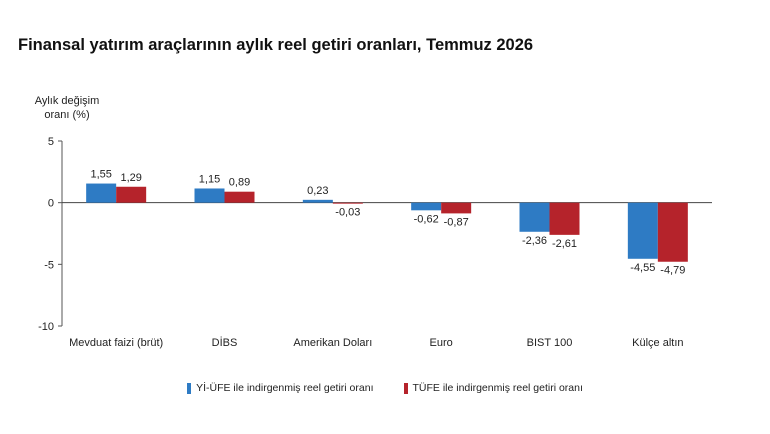  Describe the element at coordinates (405, 388) in the screenshot. I see `legend-swatch-series2` at that location.